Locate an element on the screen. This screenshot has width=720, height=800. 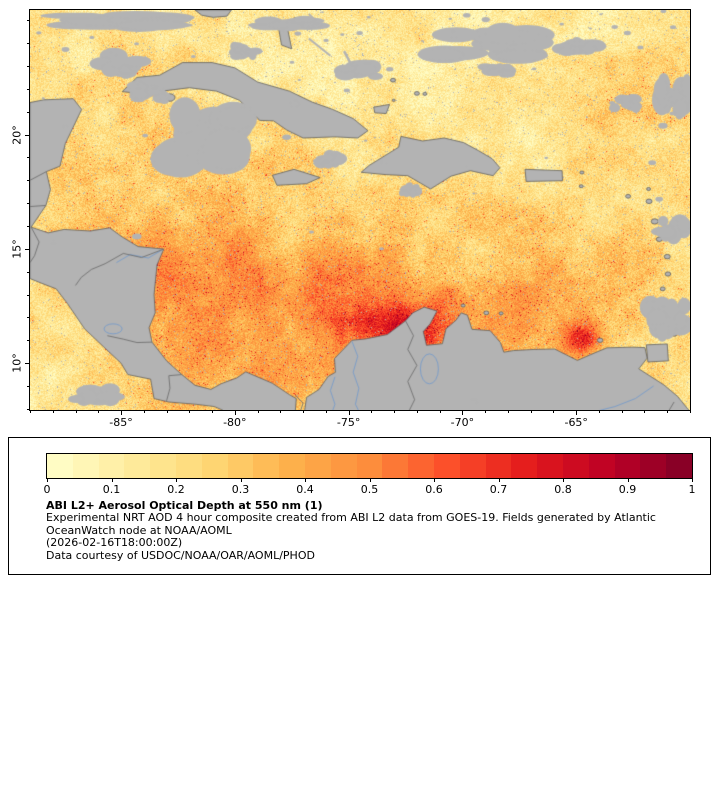
y-tick-label: 20° is located at coordinates (17, 134).